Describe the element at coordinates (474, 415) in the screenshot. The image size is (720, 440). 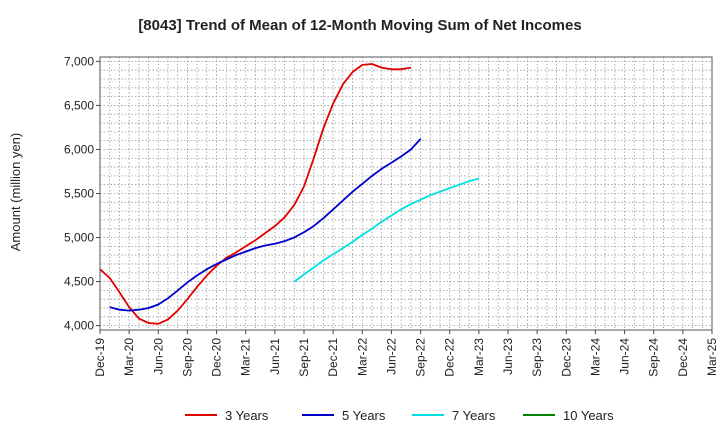
I see `legend-label: 7 Years` at that location.